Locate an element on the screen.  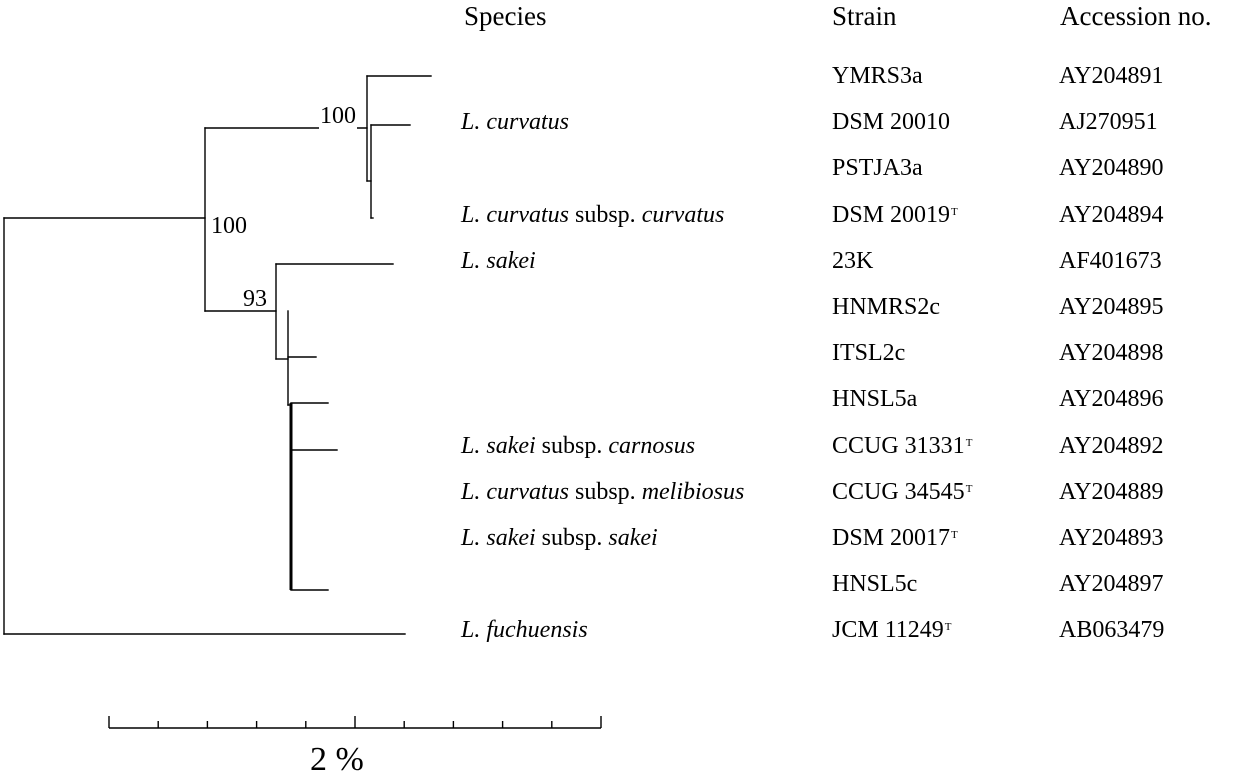
strain-text: DSM 20017 is located at coordinates (891, 538).